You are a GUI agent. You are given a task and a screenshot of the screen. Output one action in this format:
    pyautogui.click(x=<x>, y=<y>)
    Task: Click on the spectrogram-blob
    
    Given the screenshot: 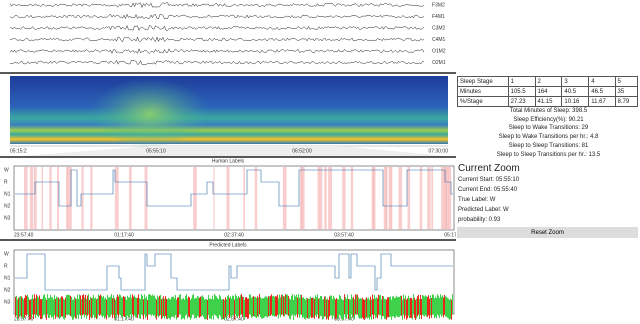 What is the action you would take?
    pyautogui.click(x=150, y=110)
    